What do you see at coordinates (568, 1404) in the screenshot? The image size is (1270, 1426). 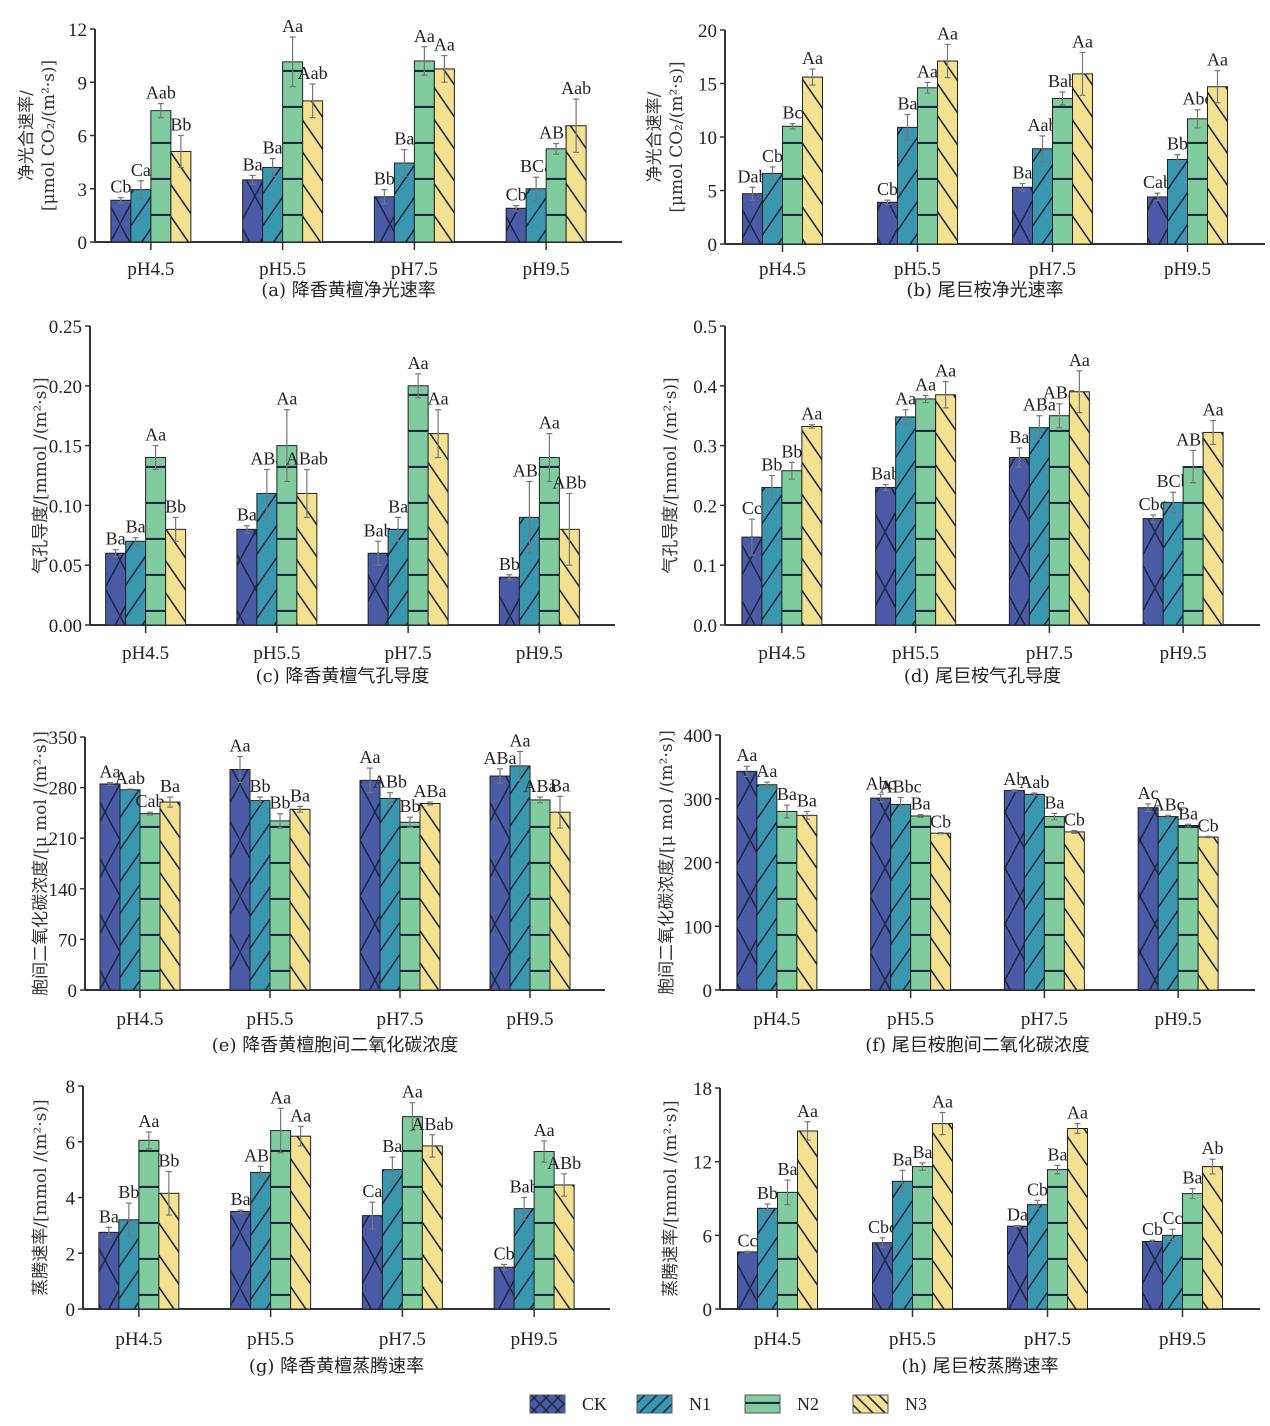 I see `legend-item-ck: CK` at bounding box center [568, 1404].